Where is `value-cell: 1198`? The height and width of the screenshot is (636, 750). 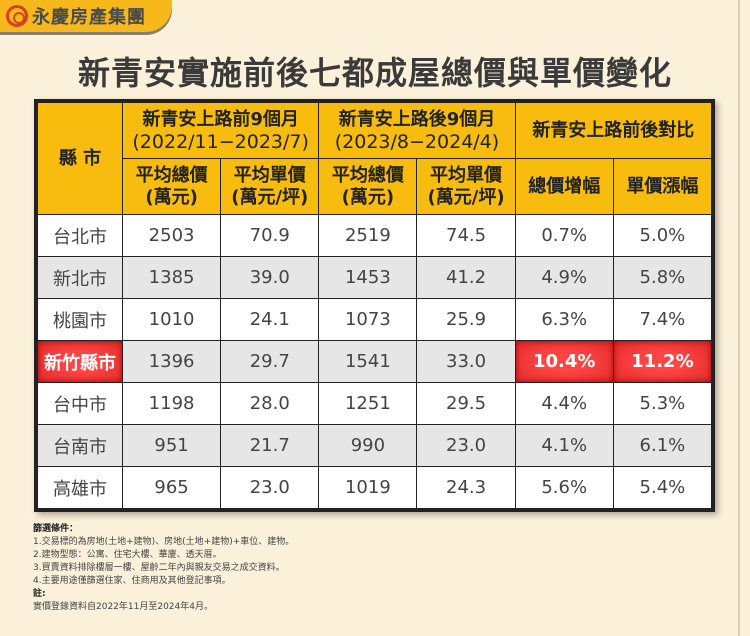
value-cell: 1198 is located at coordinates (171, 403).